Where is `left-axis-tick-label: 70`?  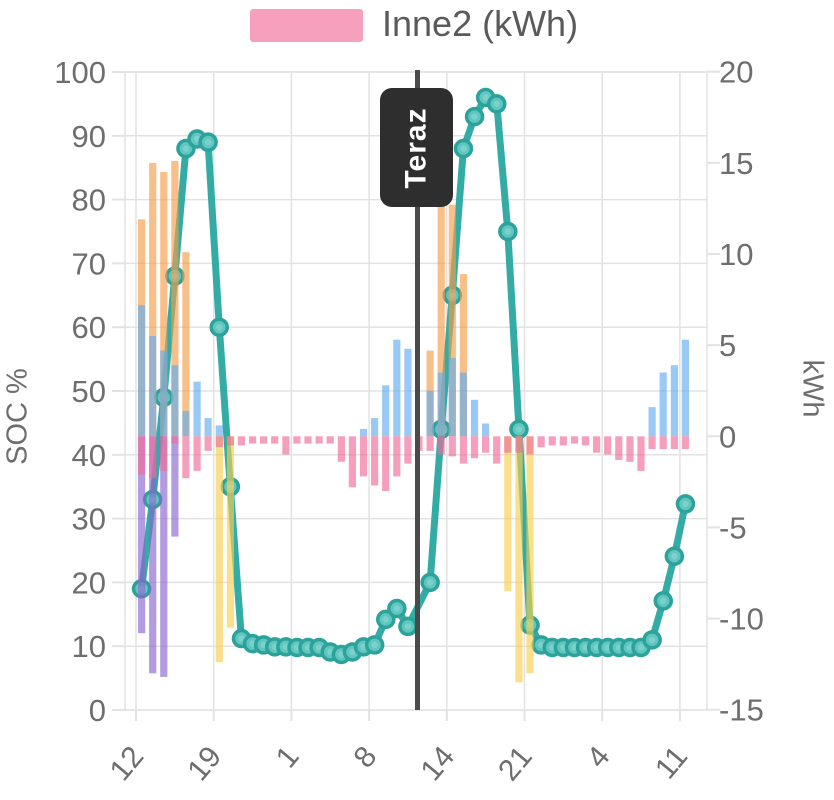
left-axis-tick-label: 70 is located at coordinates (89, 263).